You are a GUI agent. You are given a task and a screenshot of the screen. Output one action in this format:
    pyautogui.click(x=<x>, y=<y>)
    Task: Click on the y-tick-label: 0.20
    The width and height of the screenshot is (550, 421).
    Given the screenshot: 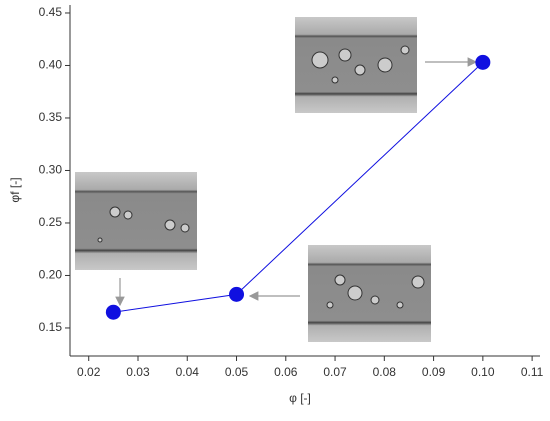 What is the action you would take?
    pyautogui.click(x=51, y=275)
    